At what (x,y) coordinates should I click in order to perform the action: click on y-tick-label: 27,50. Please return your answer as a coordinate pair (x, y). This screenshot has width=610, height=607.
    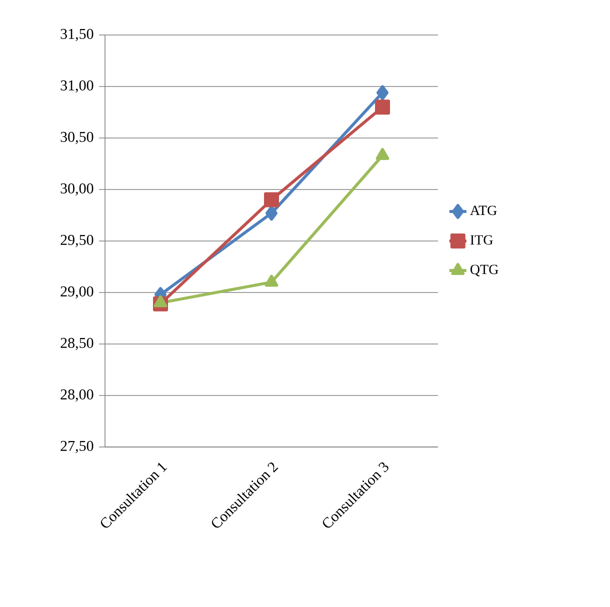
    Looking at the image, I should click on (77, 447).